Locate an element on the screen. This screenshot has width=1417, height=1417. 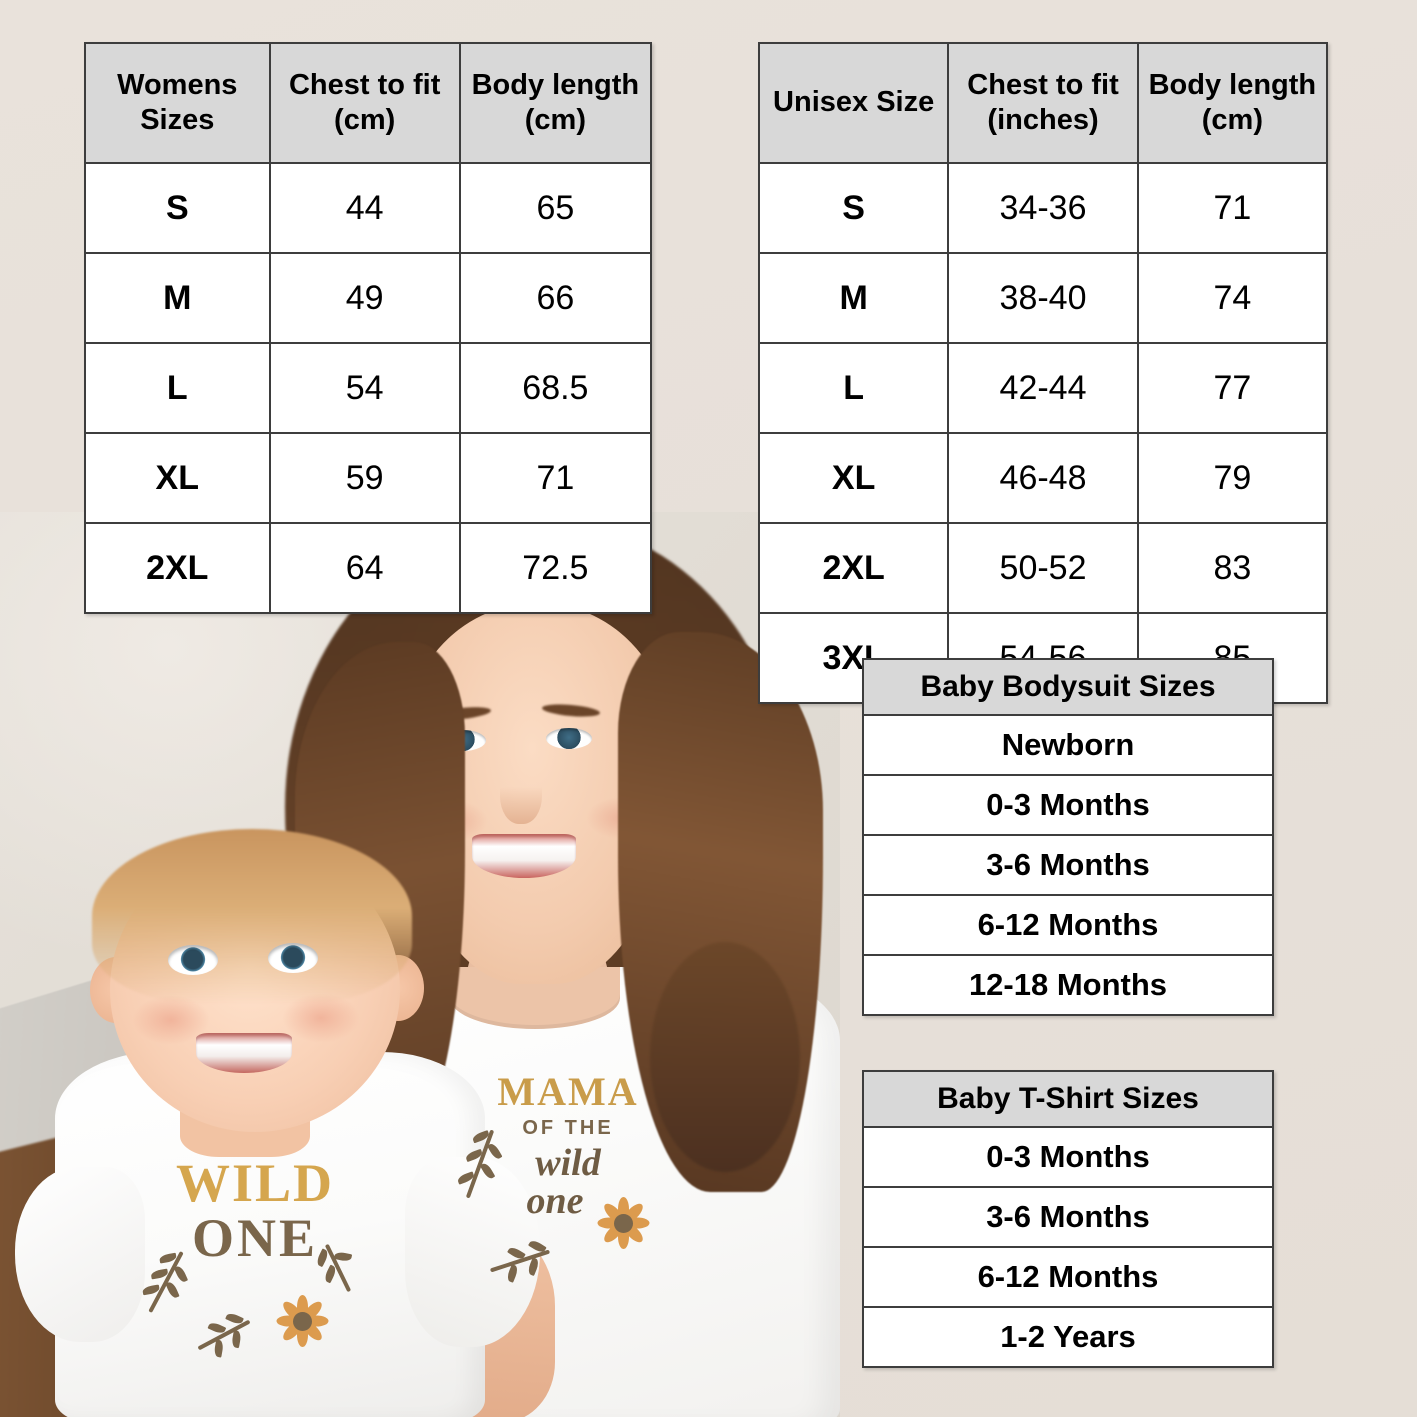
table-header-row: Baby Bodysuit Sizes is located at coordinates (1068, 687).